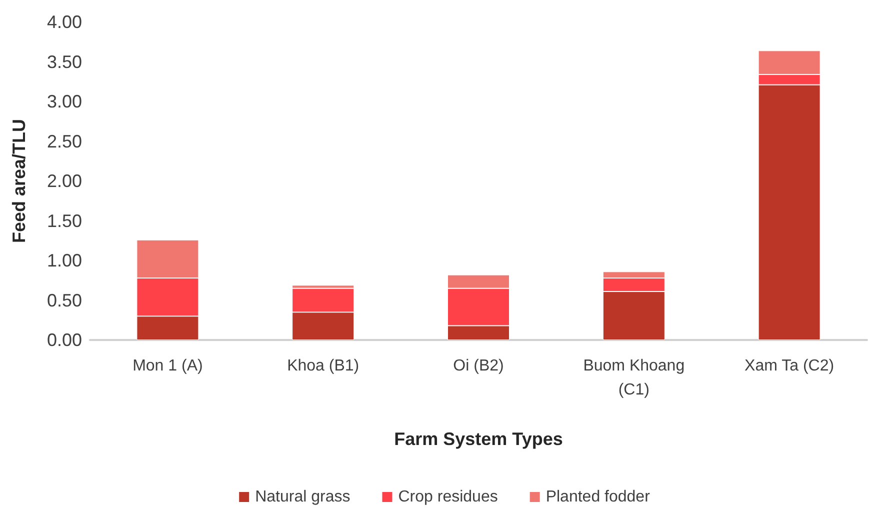  What do you see at coordinates (634, 378) in the screenshot?
I see `x-tick-label: Buom Khoang (C1)` at bounding box center [634, 378].